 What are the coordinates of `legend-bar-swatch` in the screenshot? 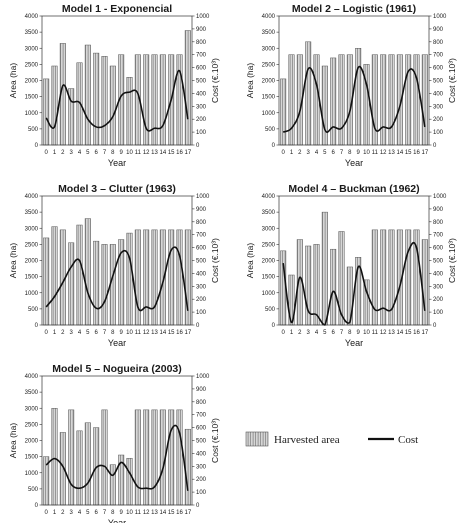 It's located at (257, 439).